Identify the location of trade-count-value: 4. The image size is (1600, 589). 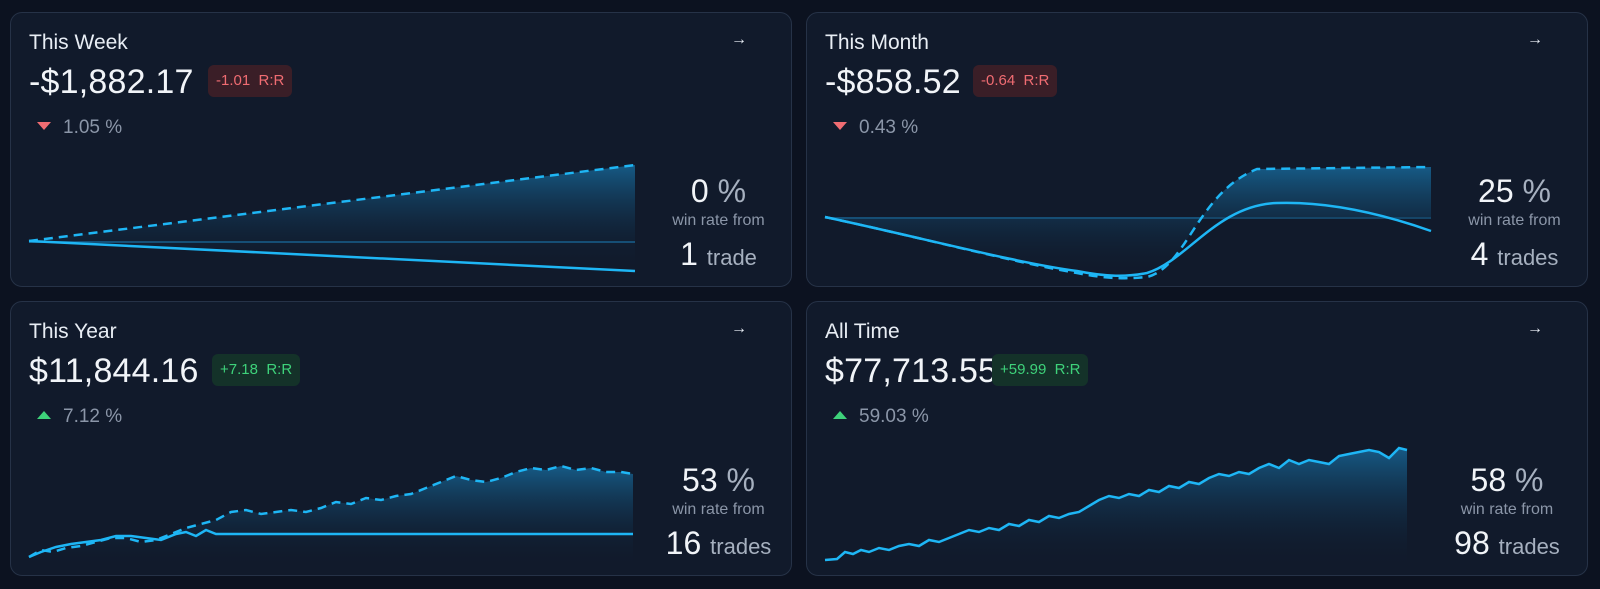
(1479, 254).